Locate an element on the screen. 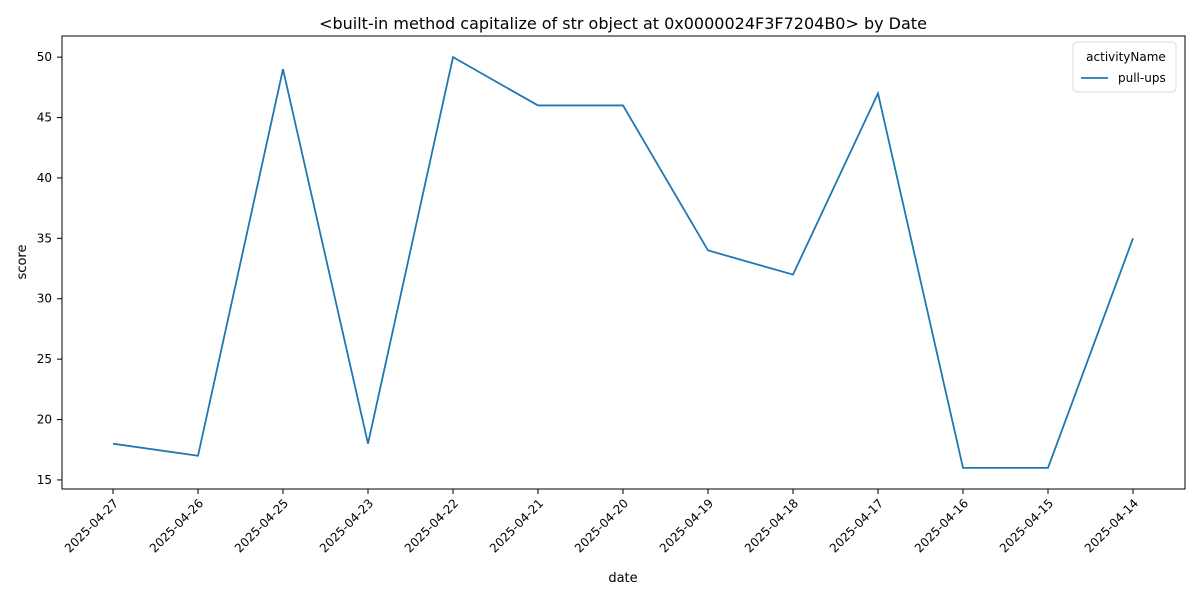 This screenshot has width=1200, height=600. x-tick-label-9: 2025-04-17 is located at coordinates (856, 525).